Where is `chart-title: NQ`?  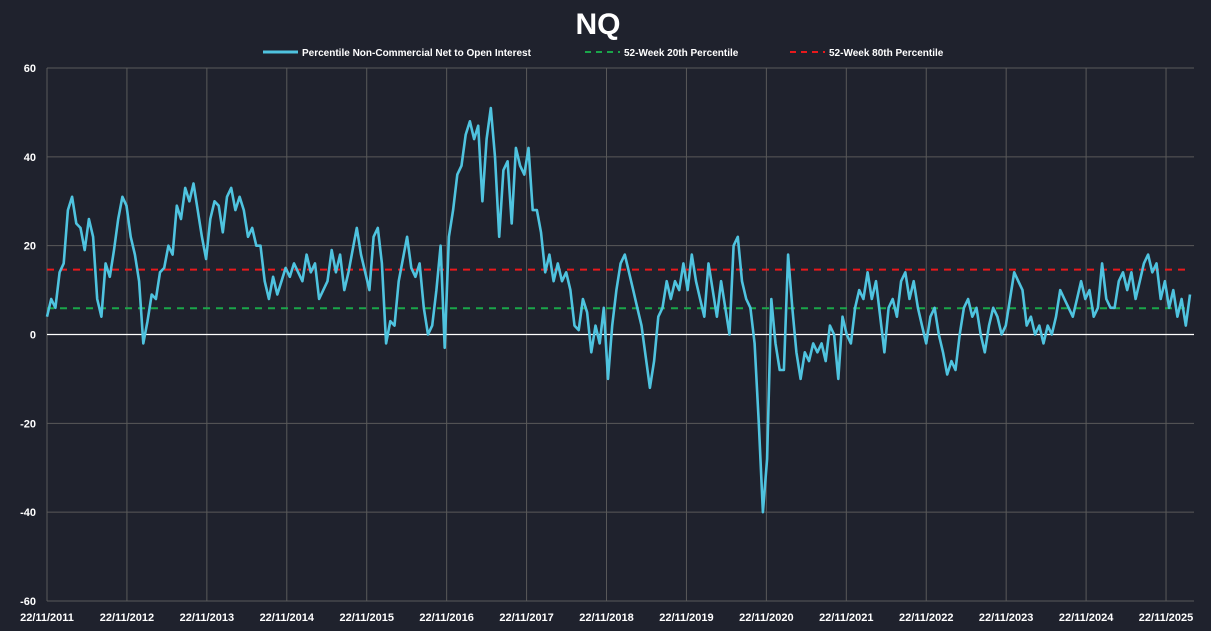
chart-title: NQ is located at coordinates (598, 24).